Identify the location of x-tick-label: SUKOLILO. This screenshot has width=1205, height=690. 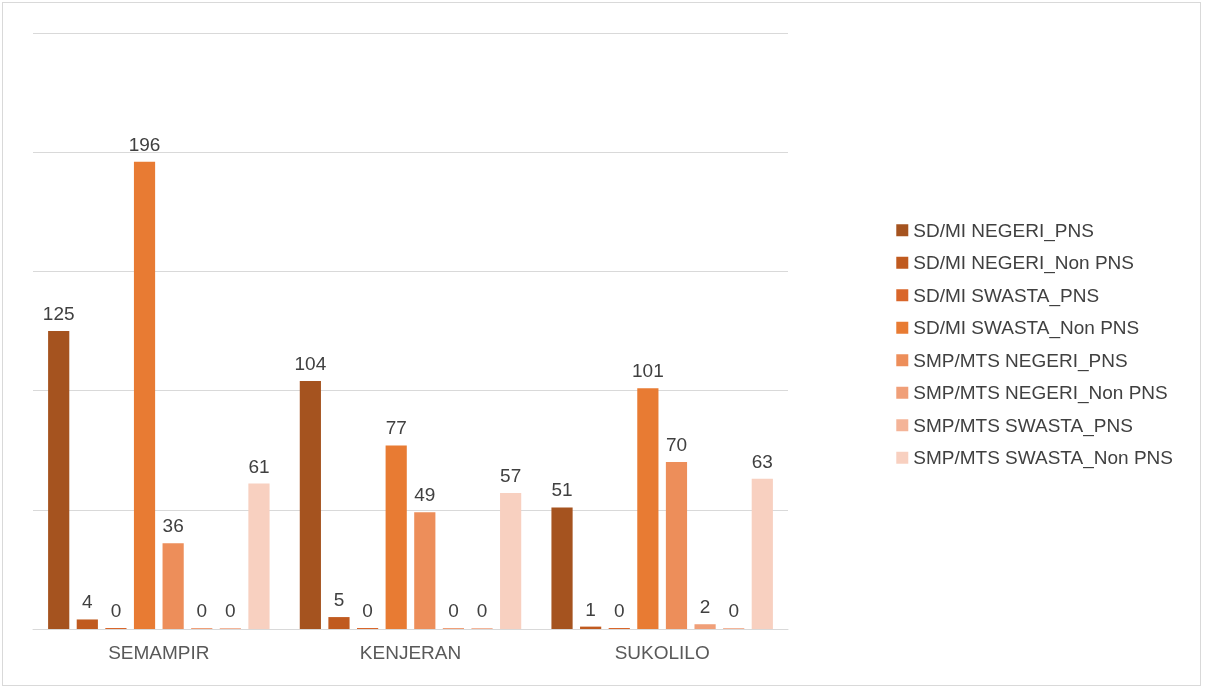
(662, 652).